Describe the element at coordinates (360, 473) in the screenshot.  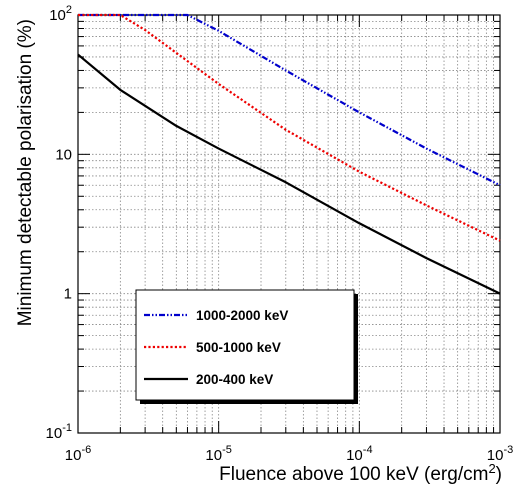
I see `x-axis-title: Fluence above 100 keV (erg/cm2)` at that location.